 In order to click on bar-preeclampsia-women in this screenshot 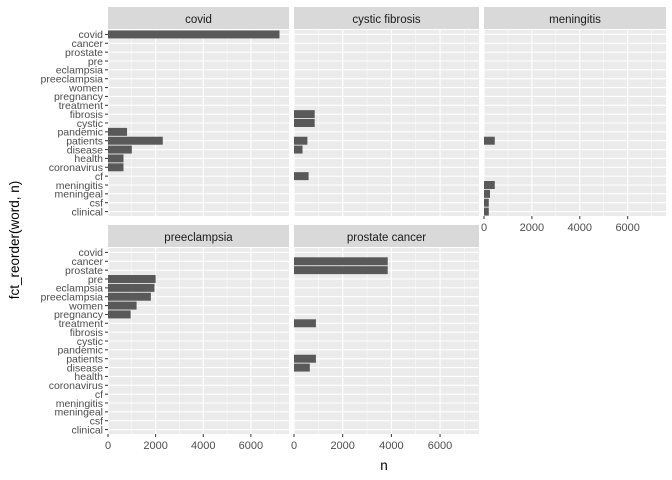, I will do `click(122, 305)`.